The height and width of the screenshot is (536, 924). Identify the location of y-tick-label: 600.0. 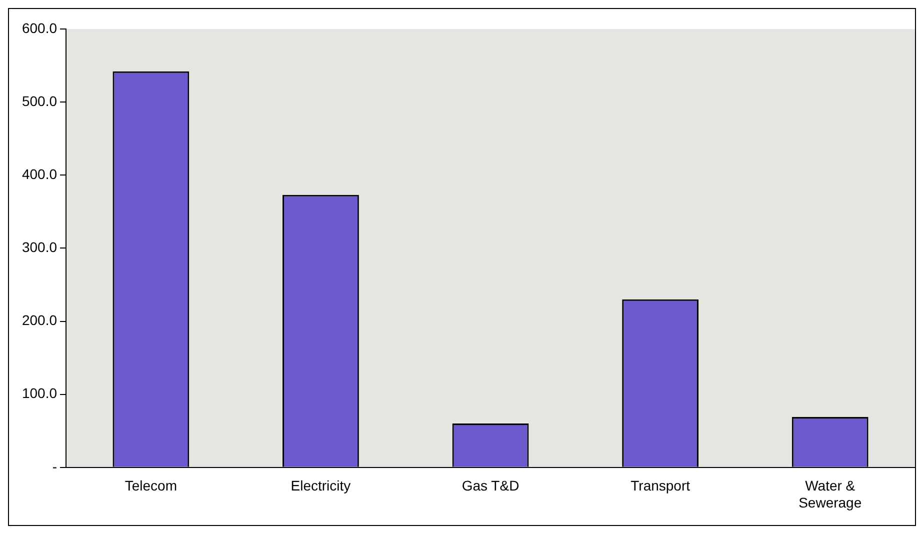
(40, 28).